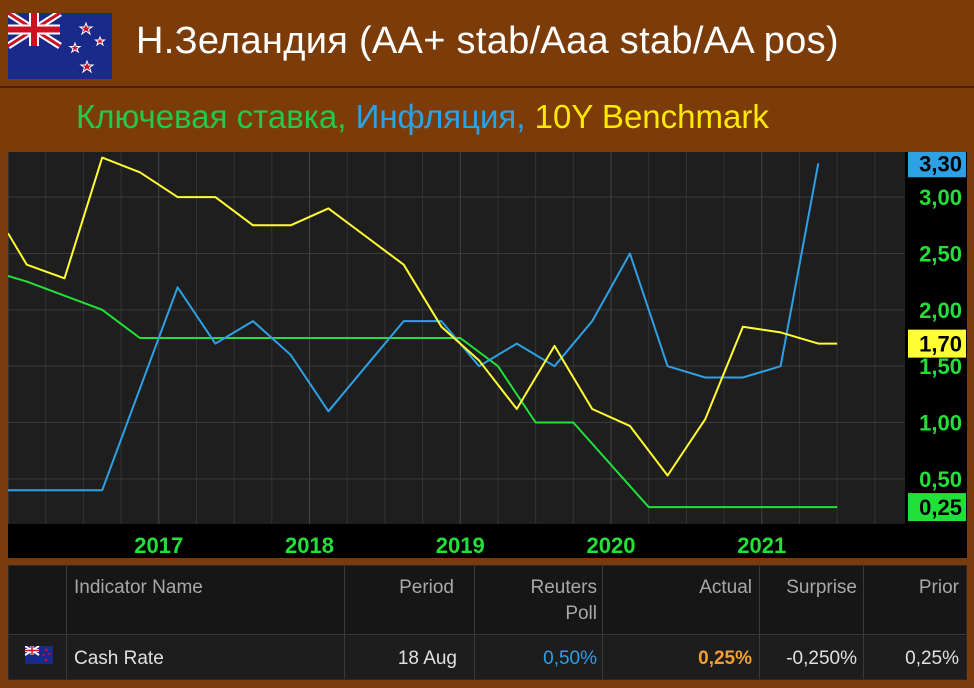 Image resolution: width=974 pixels, height=688 pixels. Describe the element at coordinates (309, 545) in the screenshot. I see `x-tick-label: 2018` at that location.